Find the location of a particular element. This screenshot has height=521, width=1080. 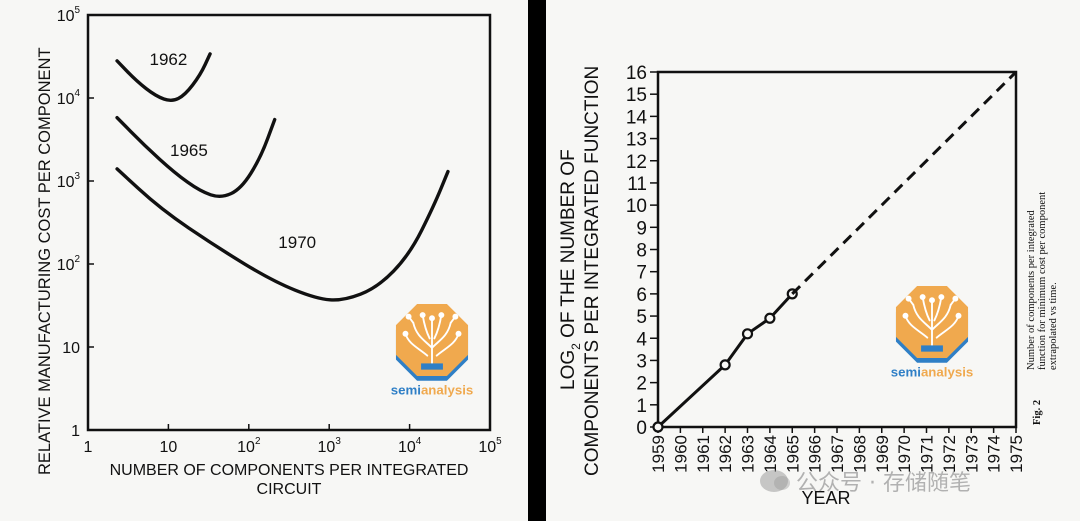

x-tick-label: 1973 is located at coordinates (971, 454).